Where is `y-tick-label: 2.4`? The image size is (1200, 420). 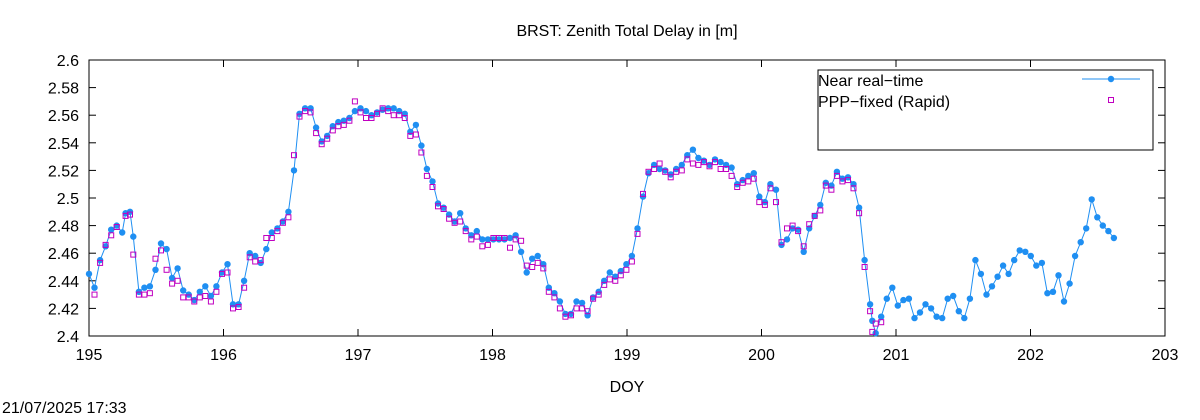 y-tick-label: 2.4 is located at coordinates (68, 337).